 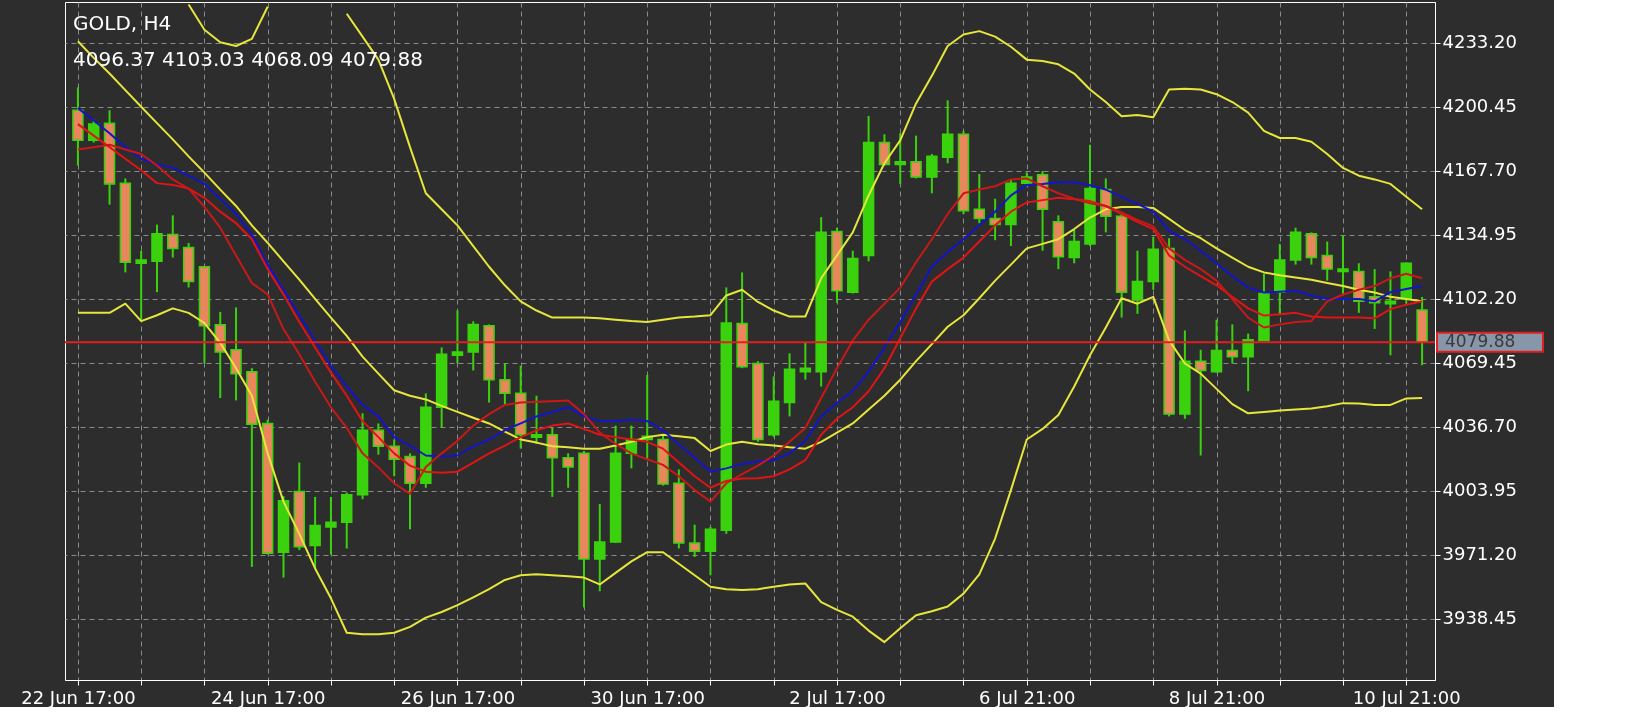 I want to click on x-tick-label: 10 Jul 21:00, so click(x=1406, y=697).